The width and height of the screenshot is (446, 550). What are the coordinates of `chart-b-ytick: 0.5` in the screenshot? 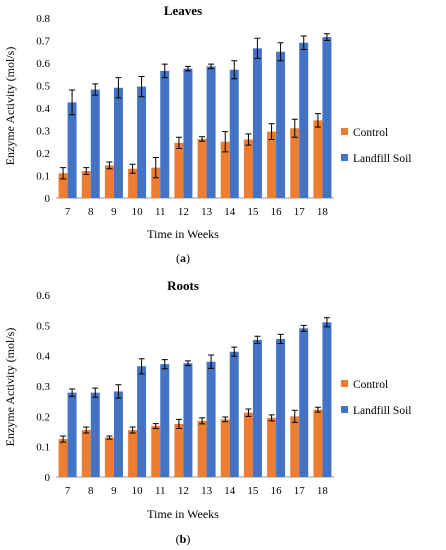 It's located at (43, 326).